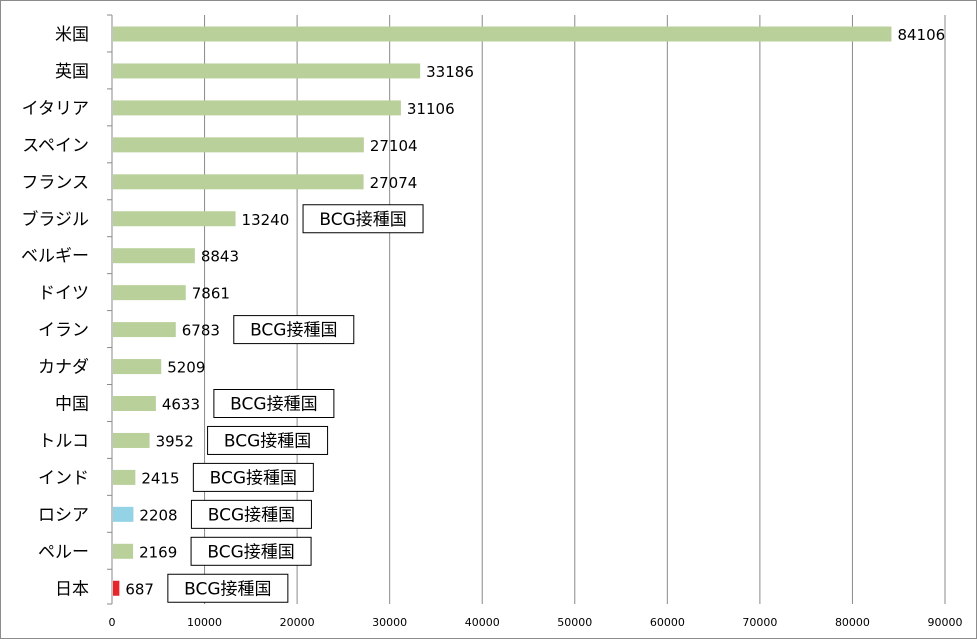  I want to click on data-label: 2415, so click(160, 478).